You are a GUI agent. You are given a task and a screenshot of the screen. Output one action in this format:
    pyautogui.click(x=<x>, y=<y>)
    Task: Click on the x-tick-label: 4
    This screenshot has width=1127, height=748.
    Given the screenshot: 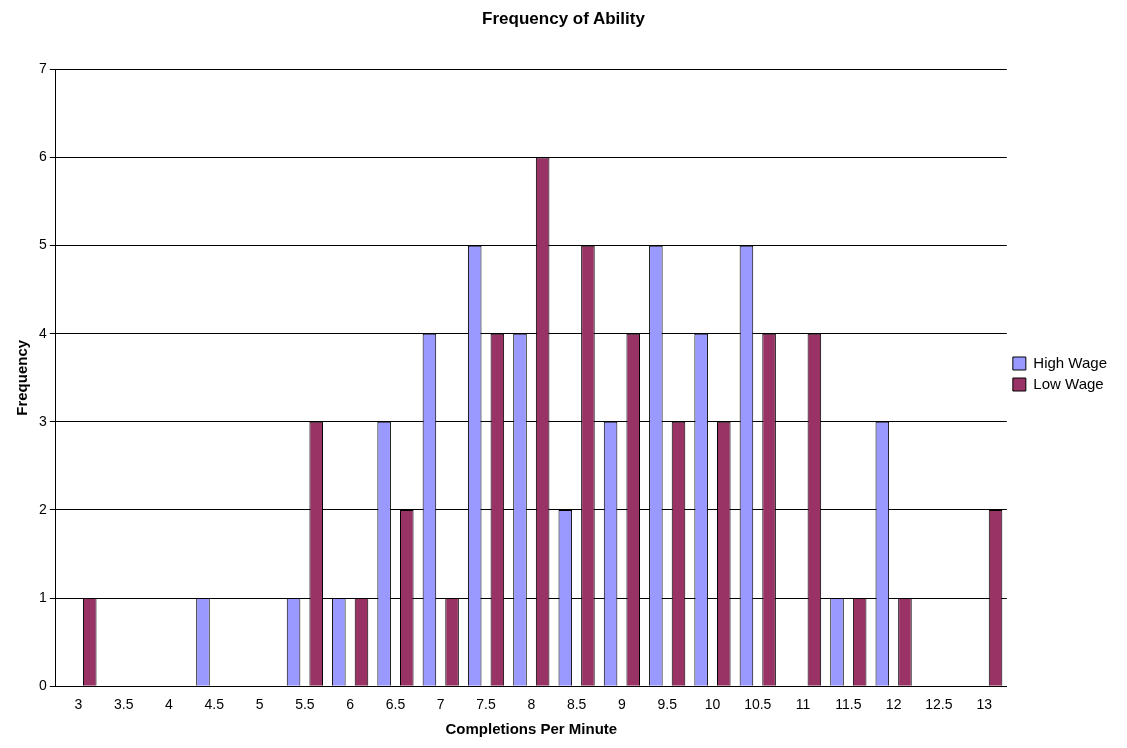 What is the action you would take?
    pyautogui.click(x=169, y=704)
    